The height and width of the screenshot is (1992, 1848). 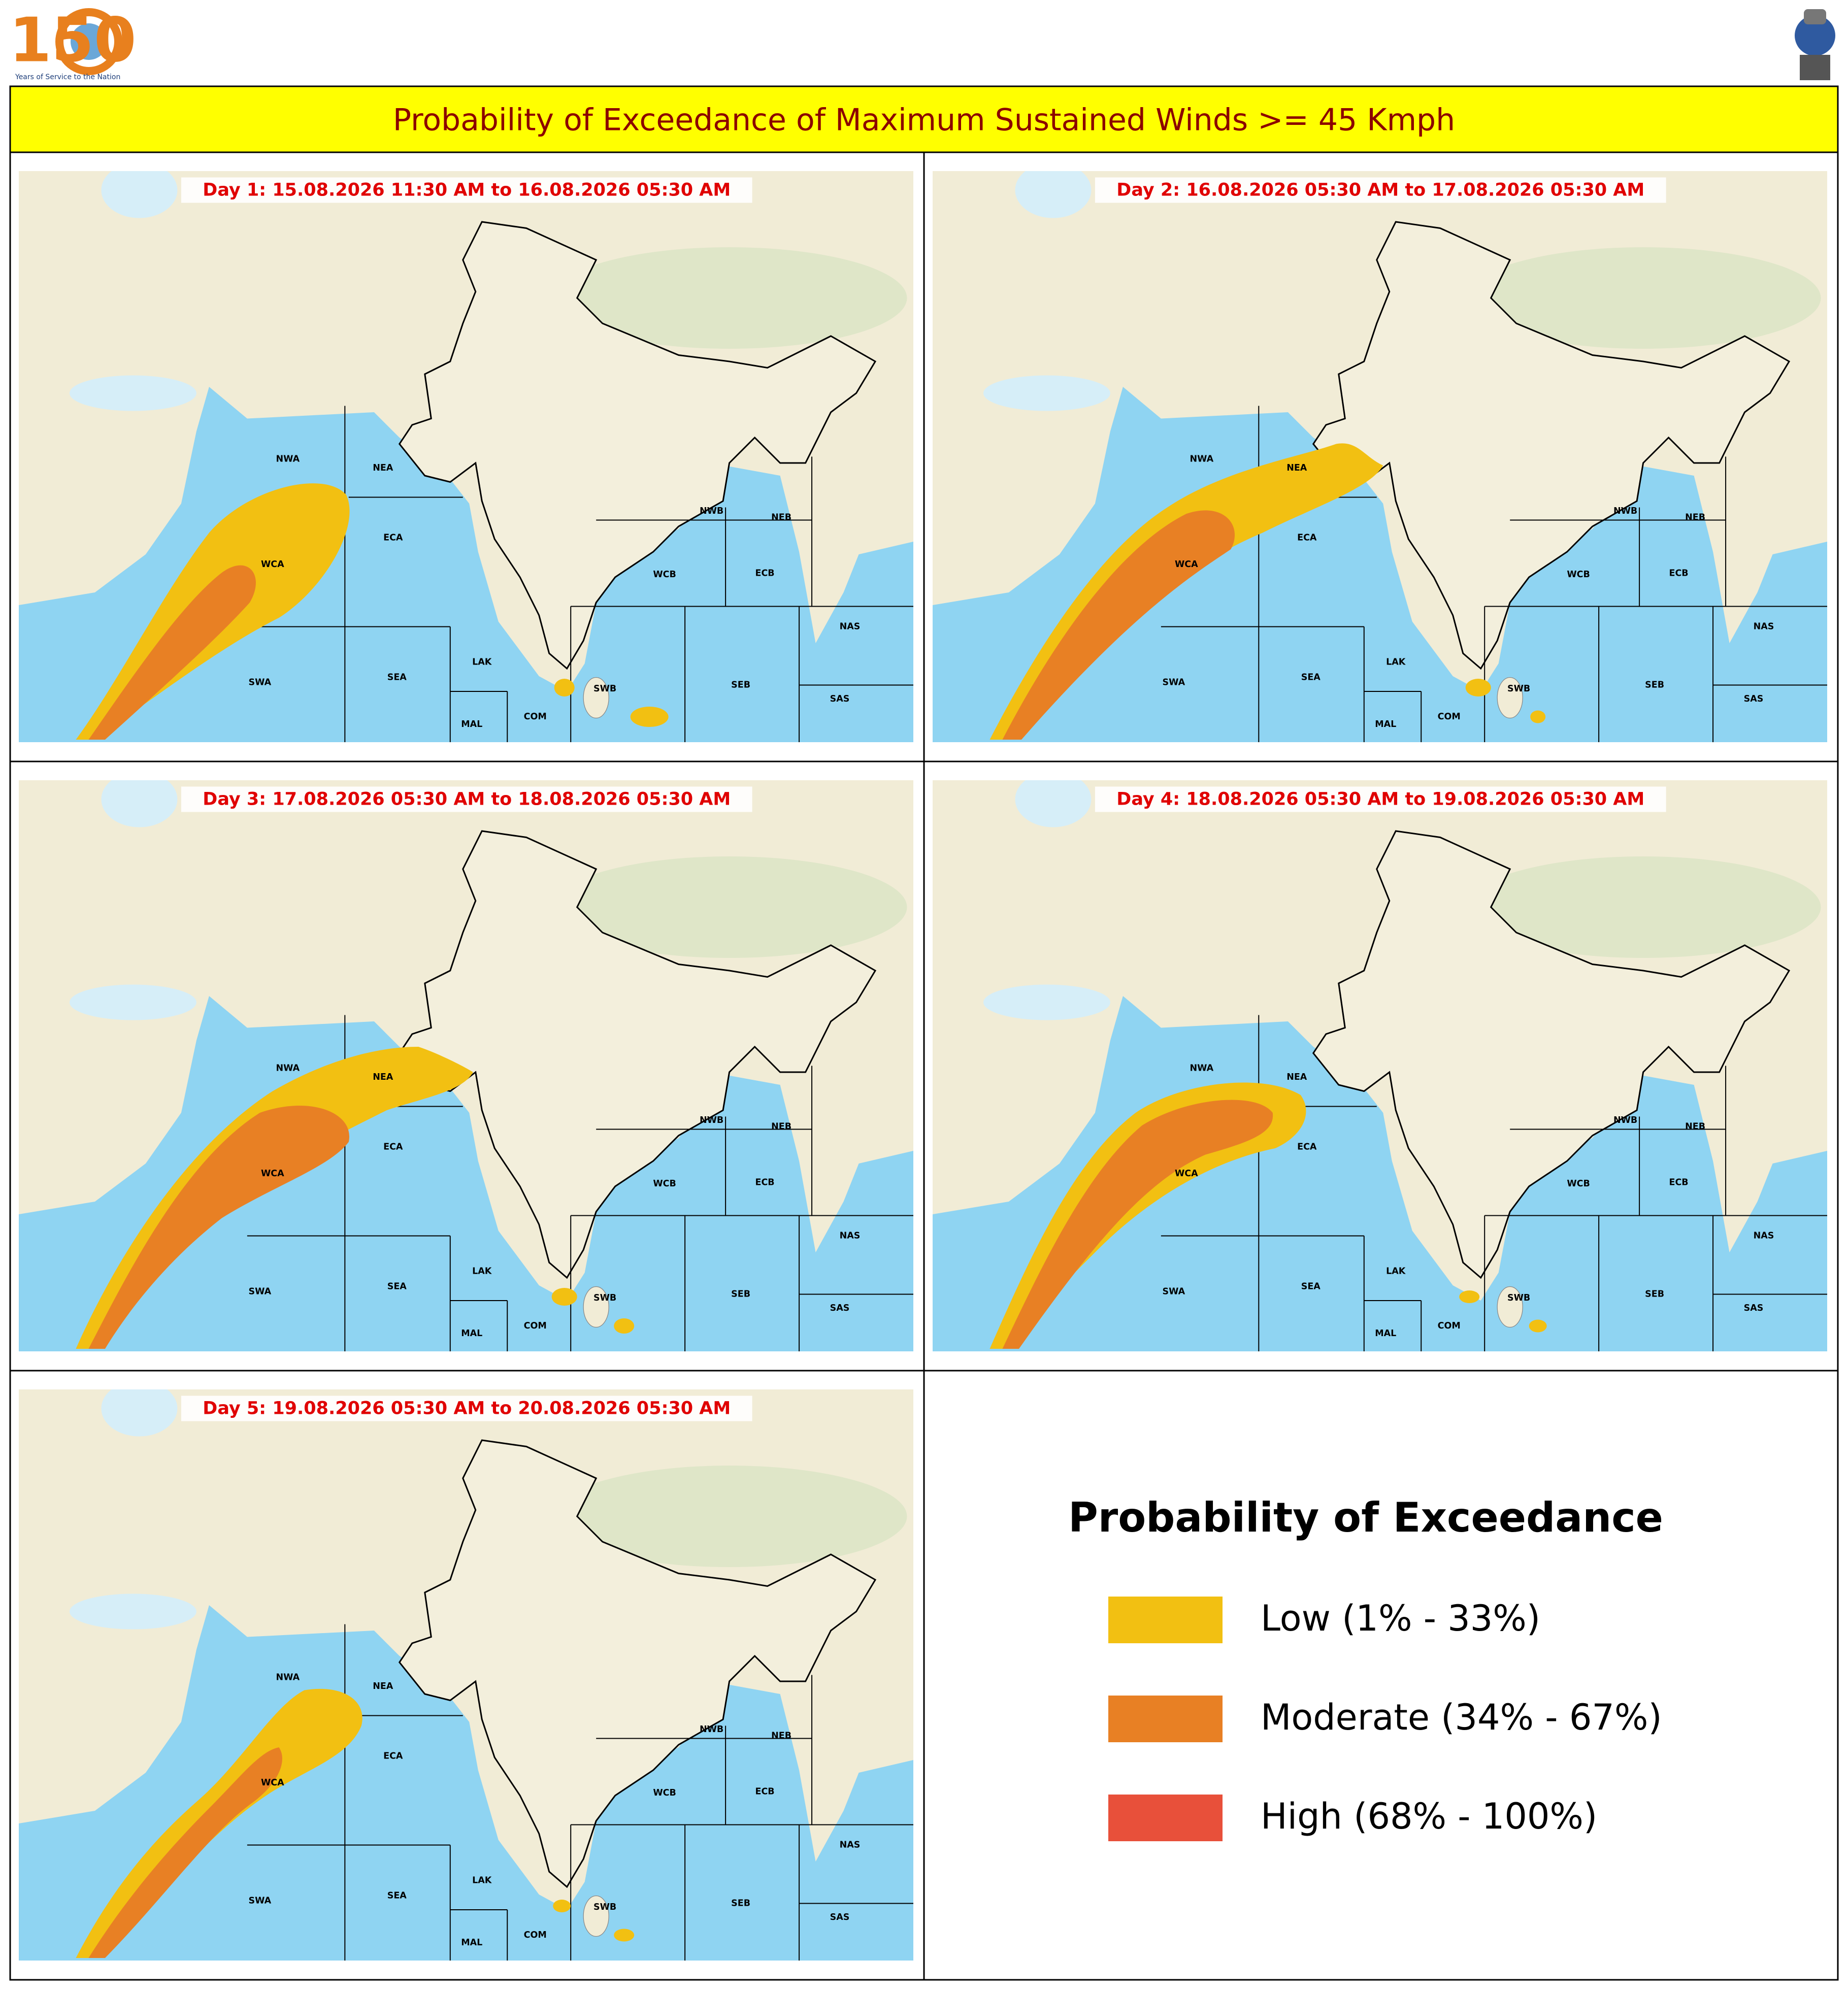 What do you see at coordinates (73, 41) in the screenshot?
I see `logo-number: 150` at bounding box center [73, 41].